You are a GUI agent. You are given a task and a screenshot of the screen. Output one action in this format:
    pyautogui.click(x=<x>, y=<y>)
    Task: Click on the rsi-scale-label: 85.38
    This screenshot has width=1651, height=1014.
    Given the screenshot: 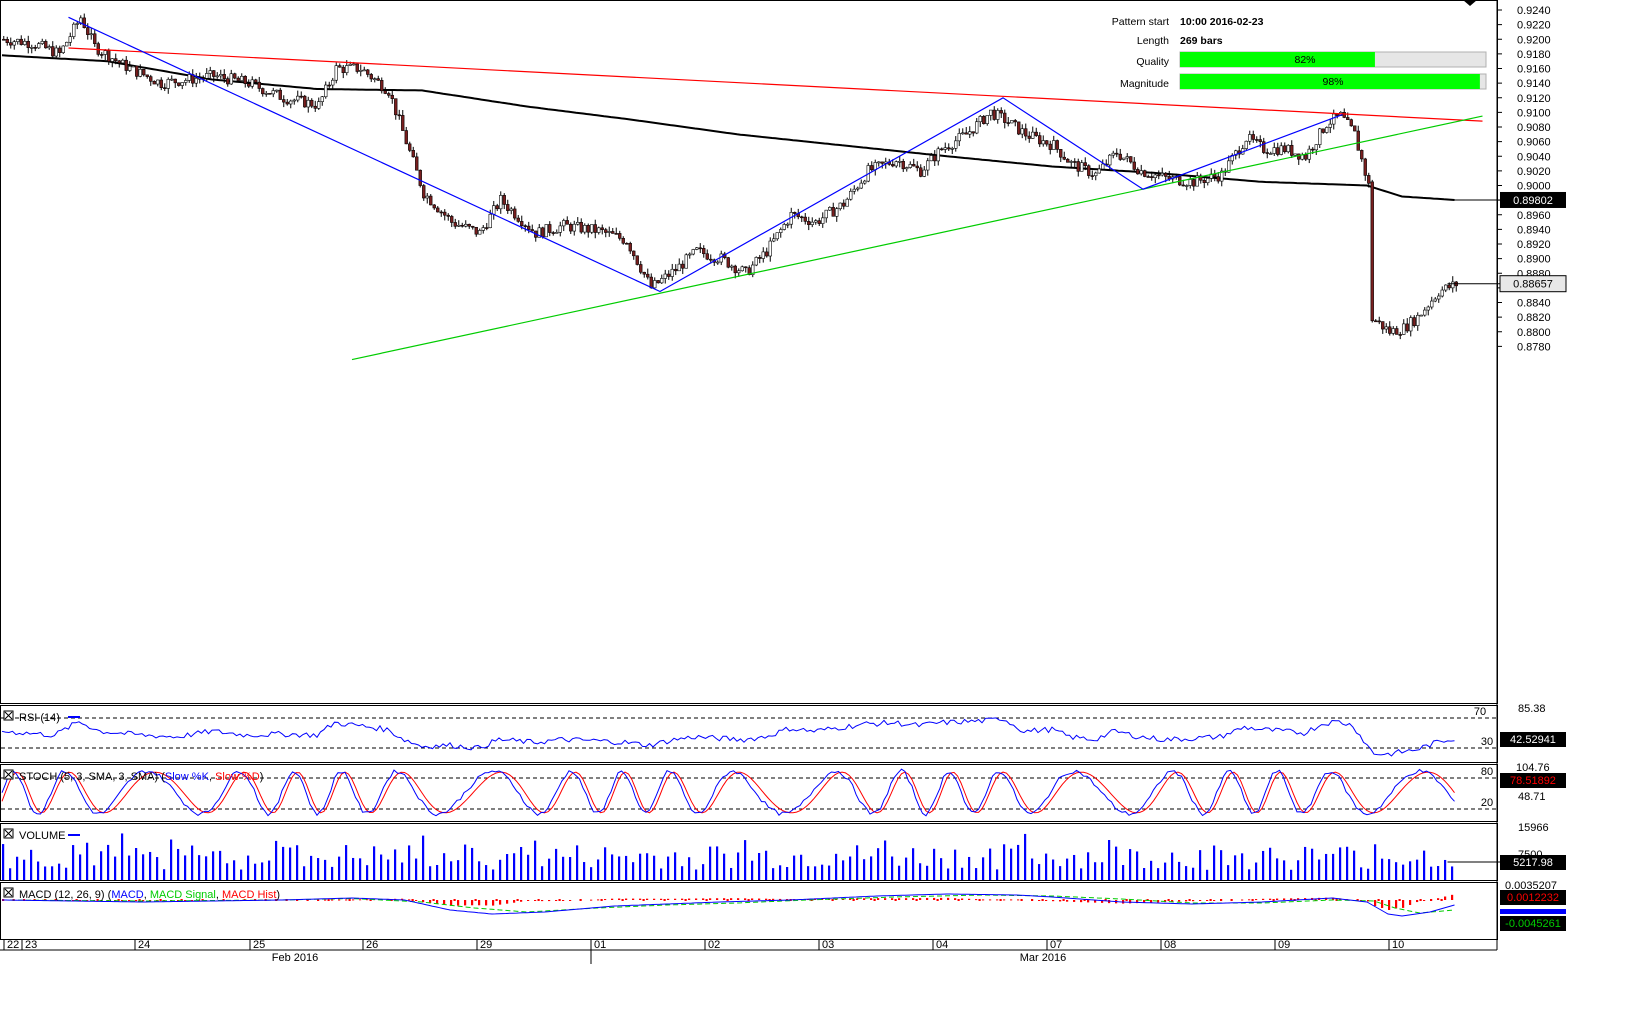 What is the action you would take?
    pyautogui.click(x=1532, y=709)
    